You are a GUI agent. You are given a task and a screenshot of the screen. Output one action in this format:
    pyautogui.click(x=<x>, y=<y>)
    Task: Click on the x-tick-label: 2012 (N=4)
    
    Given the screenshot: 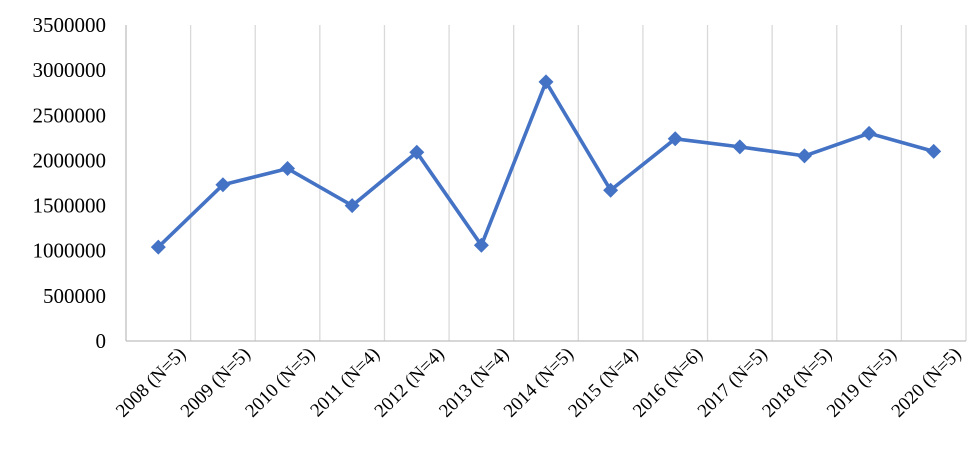 What is the action you would take?
    pyautogui.click(x=410, y=383)
    